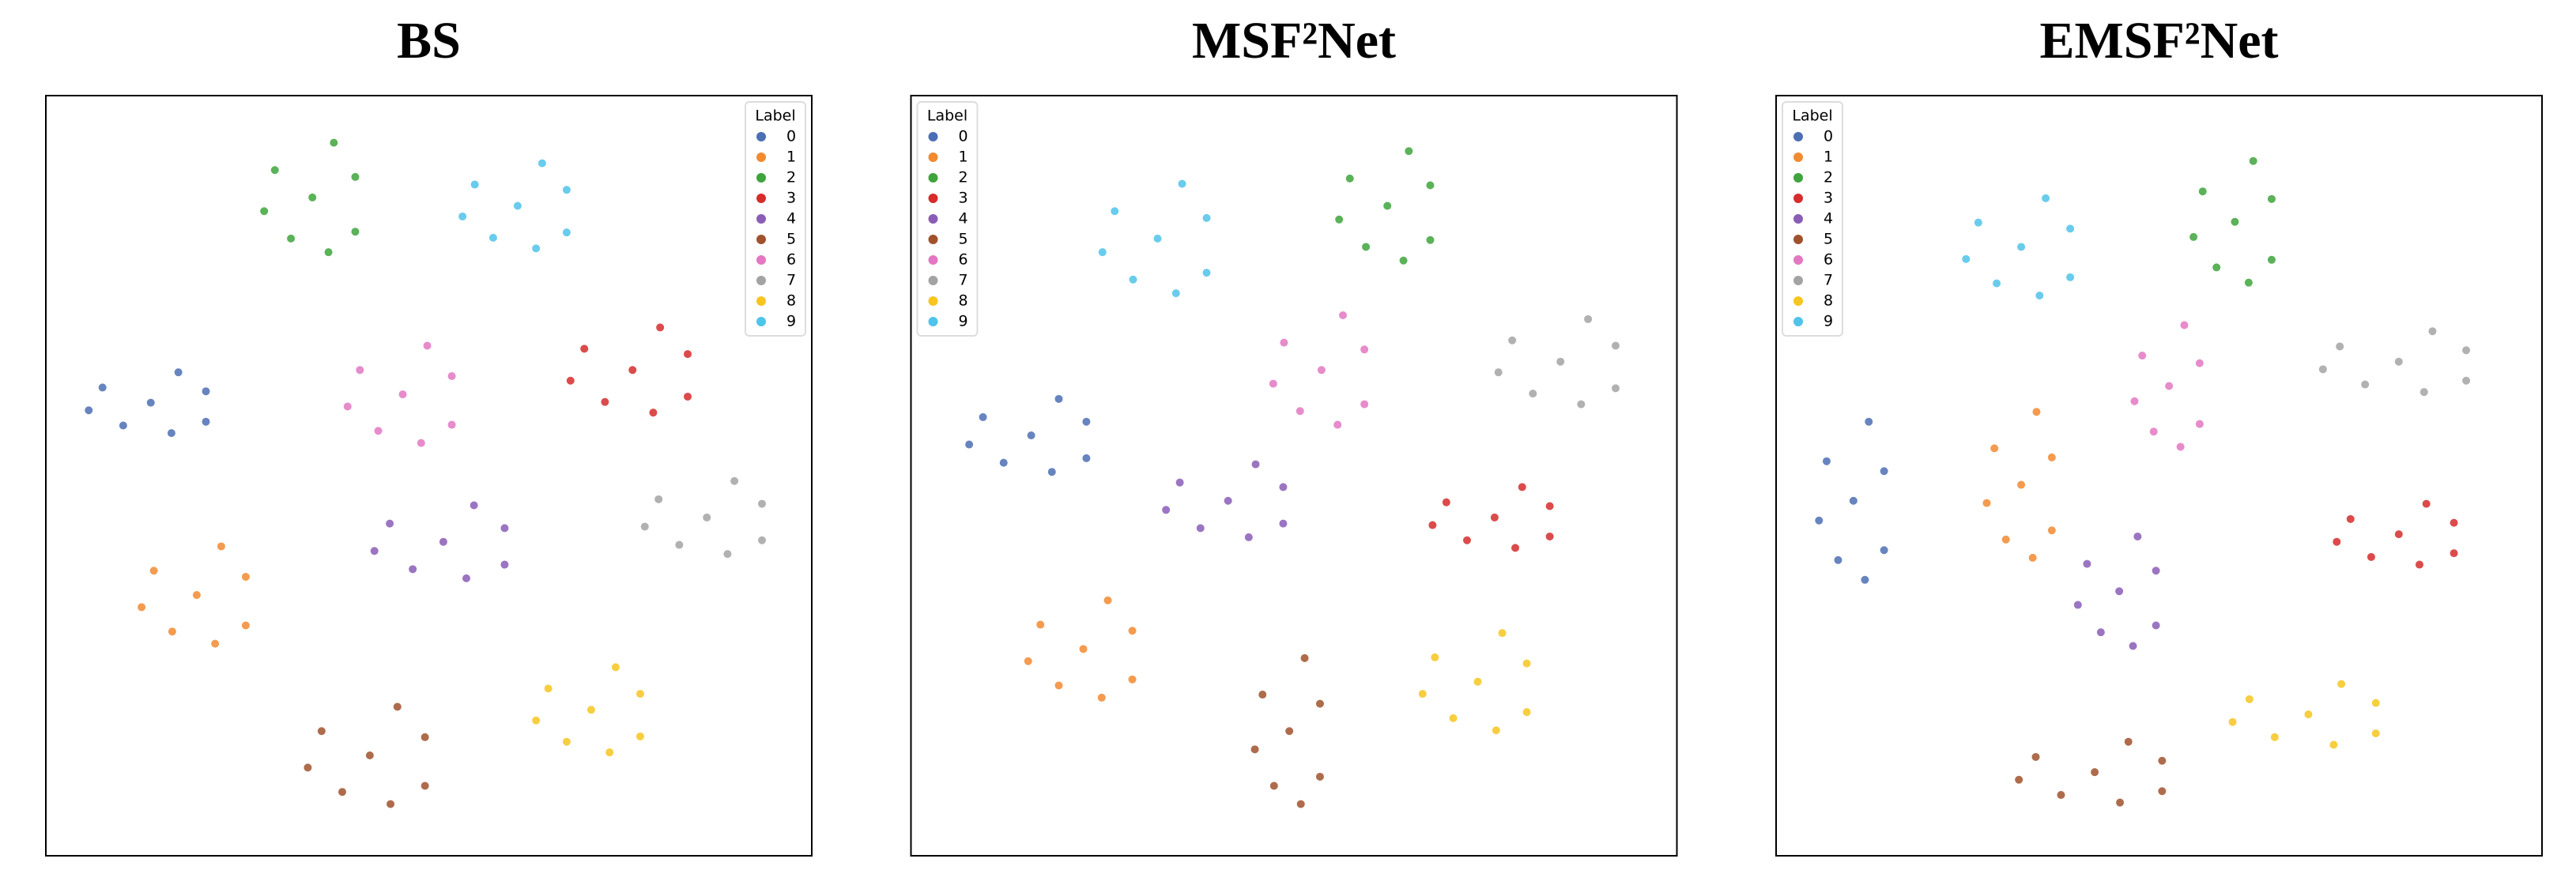 The width and height of the screenshot is (2576, 885). What do you see at coordinates (963, 260) in the screenshot?
I see `legend-label: 6` at bounding box center [963, 260].